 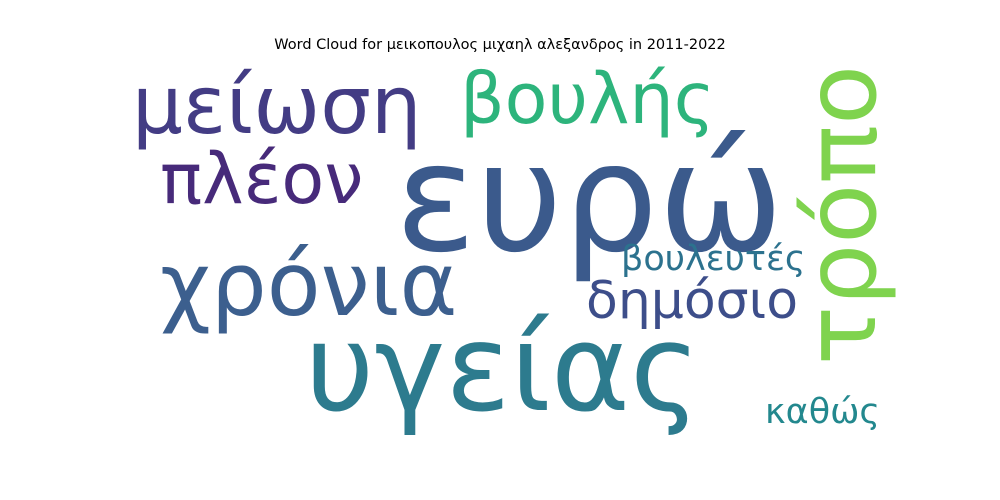 I want to click on word-2: υγείας, so click(x=502, y=369).